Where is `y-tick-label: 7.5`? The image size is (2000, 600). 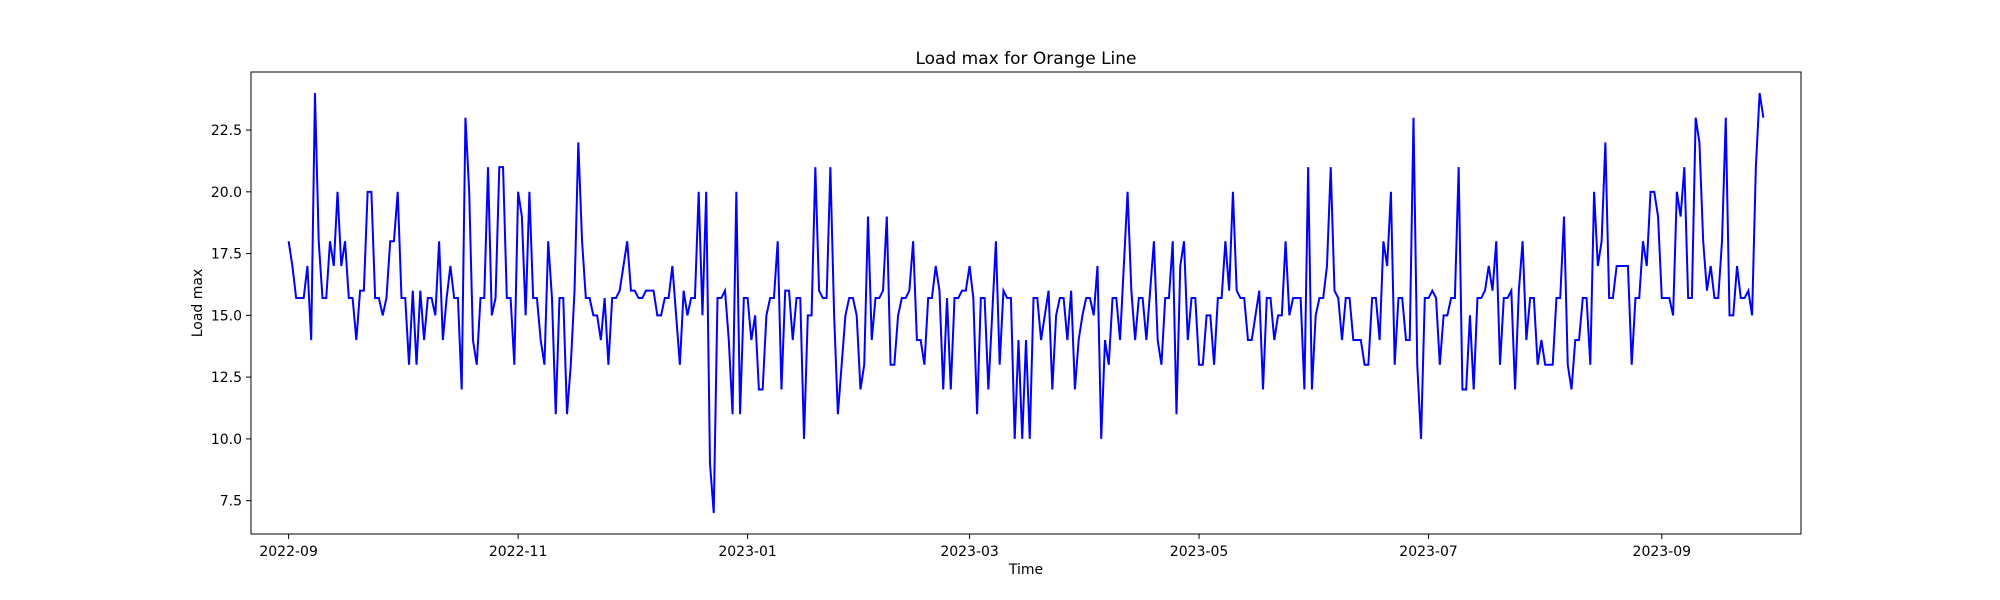
y-tick-label: 7.5 is located at coordinates (231, 502).